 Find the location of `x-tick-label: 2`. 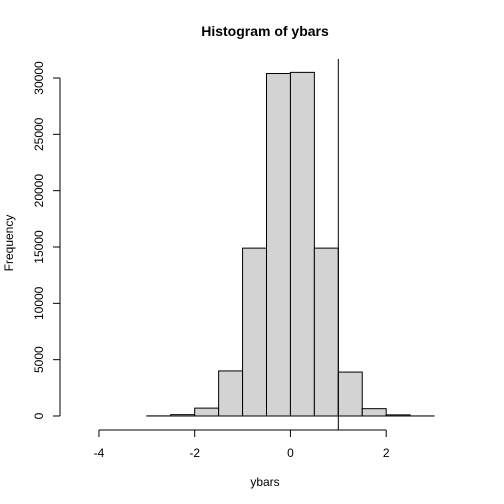

x-tick-label: 2 is located at coordinates (386, 453).